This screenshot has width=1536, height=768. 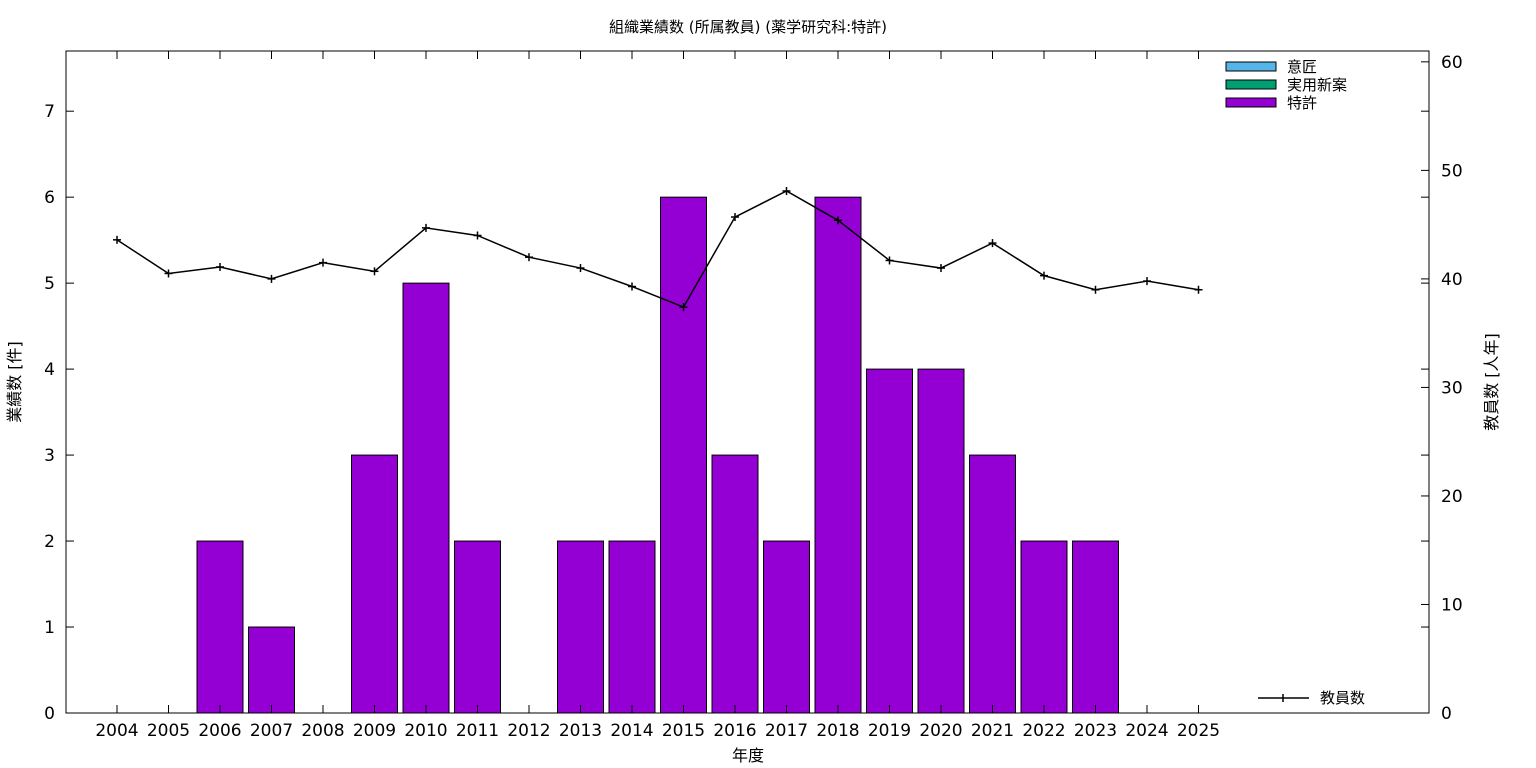 I want to click on legend-label-line: 教員数, so click(x=1342, y=698).